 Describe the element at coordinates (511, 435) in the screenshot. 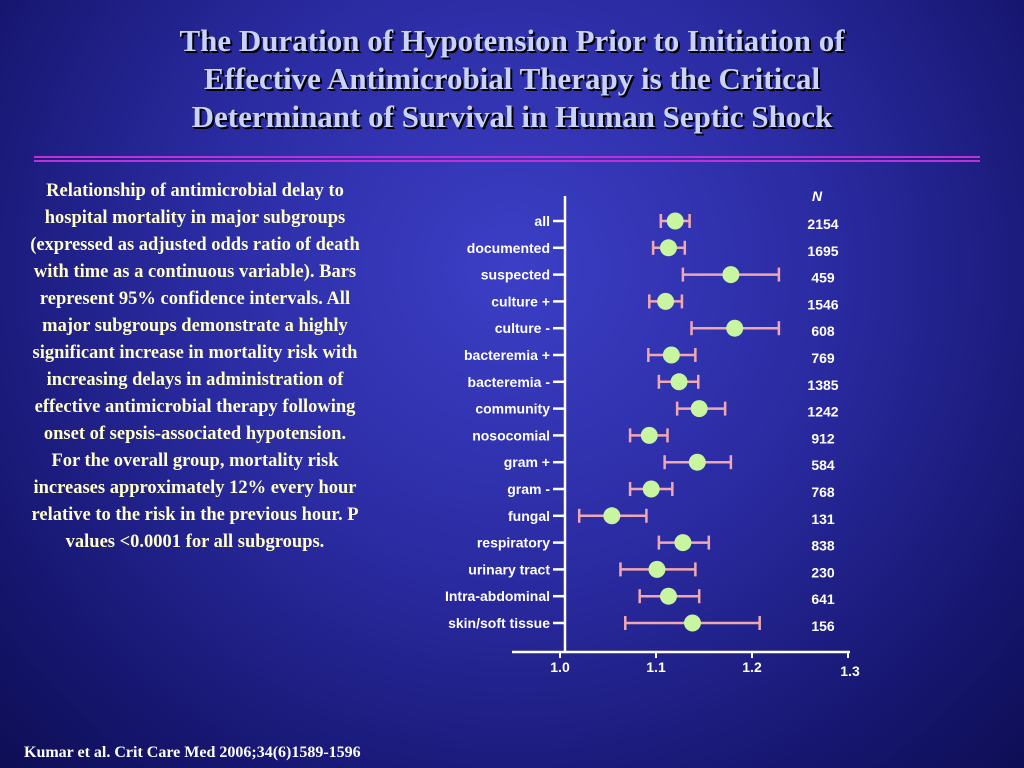

I see `row-label: nosocomial` at that location.